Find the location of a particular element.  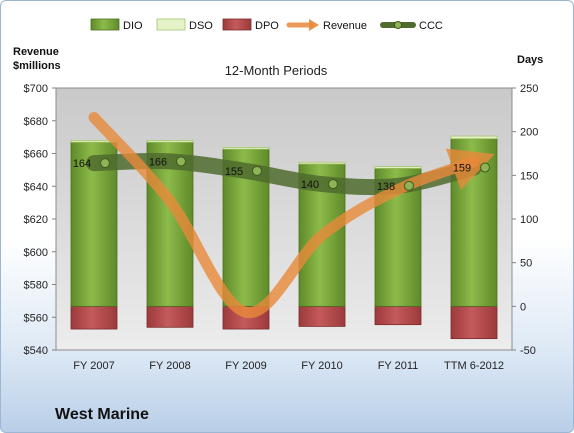

legend-arrow-icon is located at coordinates (314, 25).